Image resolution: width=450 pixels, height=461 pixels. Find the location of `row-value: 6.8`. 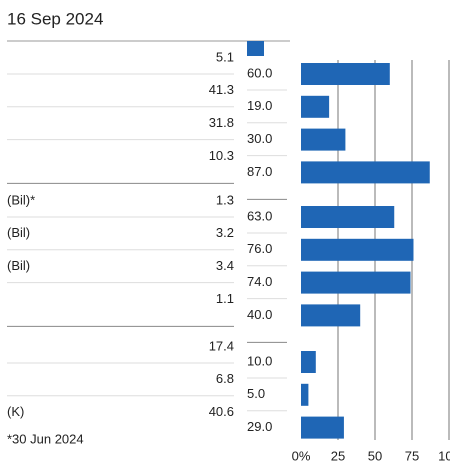

row-value: 6.8 is located at coordinates (225, 378).